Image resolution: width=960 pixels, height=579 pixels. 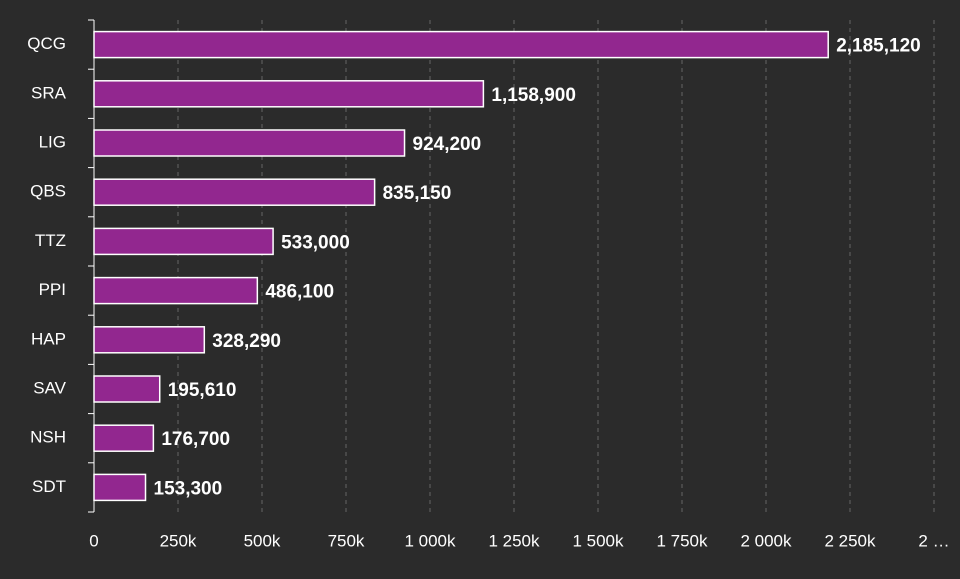 What do you see at coordinates (46, 43) in the screenshot?
I see `y-tick-label: QCG` at bounding box center [46, 43].